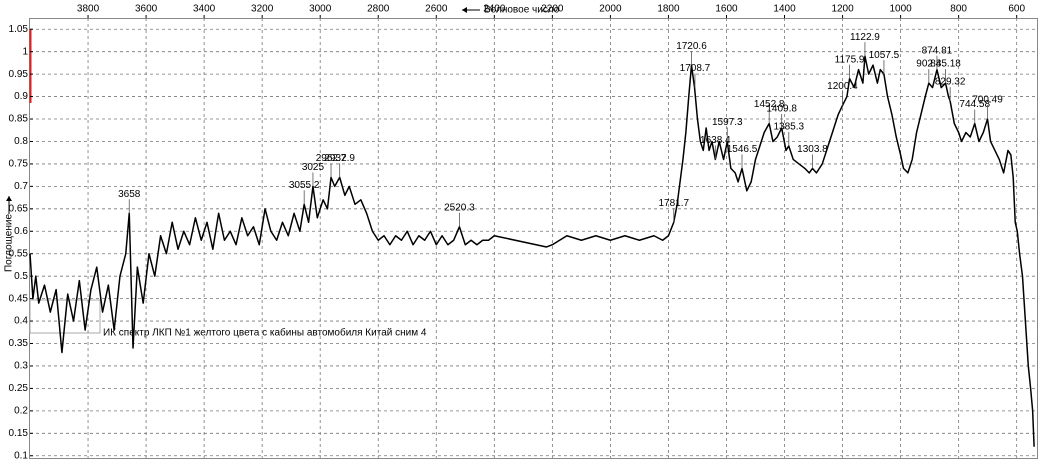 Image resolution: width=1043 pixels, height=465 pixels. I want to click on x-tick-label: 600, so click(1016, 9).